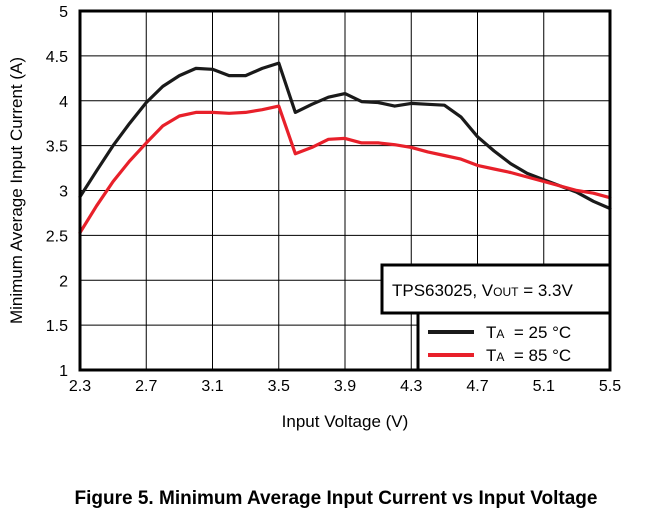 The height and width of the screenshot is (519, 672). Describe the element at coordinates (212, 386) in the screenshot. I see `x-tick-label: 3.1` at that location.